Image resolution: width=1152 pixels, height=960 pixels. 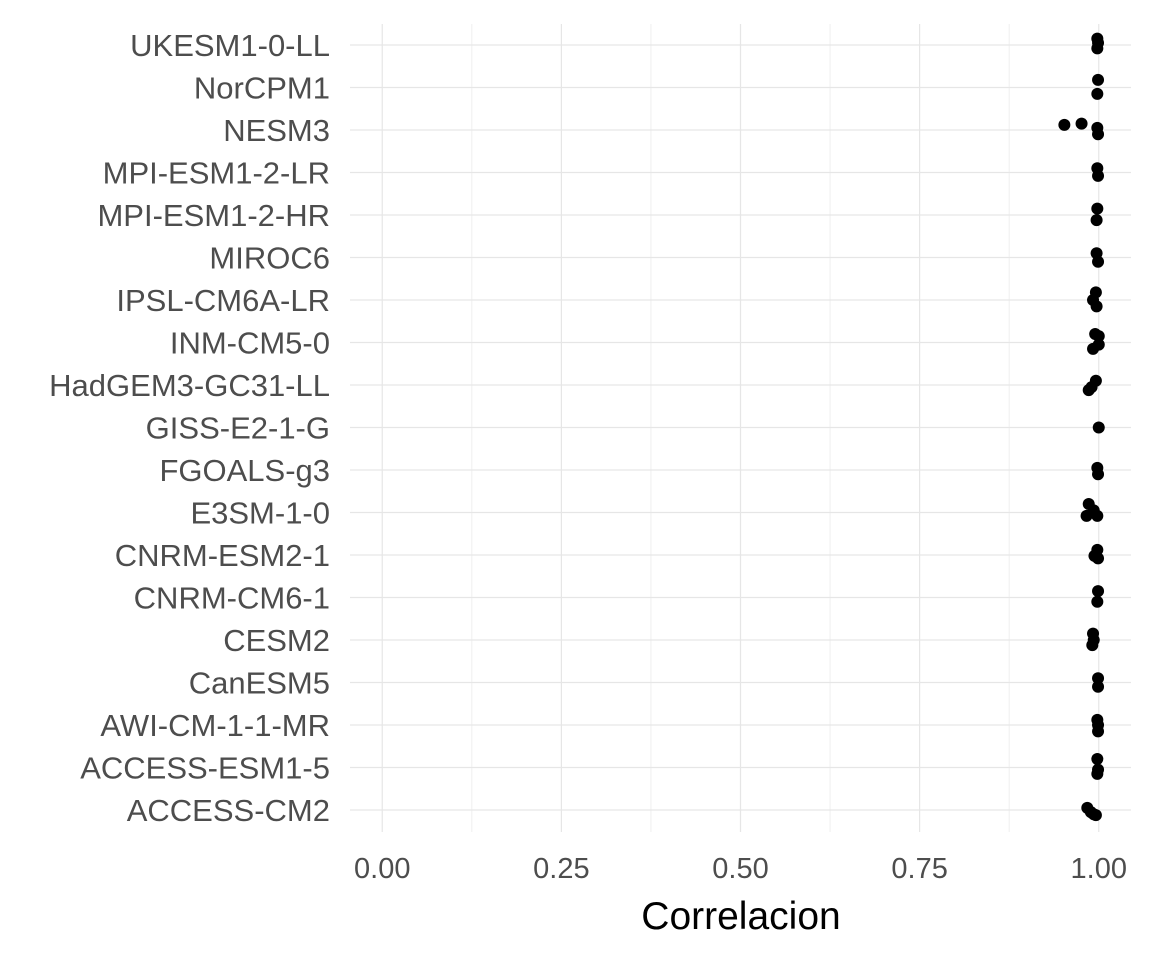 I want to click on y-tick-label: E3SM-1-0, so click(x=260, y=513).